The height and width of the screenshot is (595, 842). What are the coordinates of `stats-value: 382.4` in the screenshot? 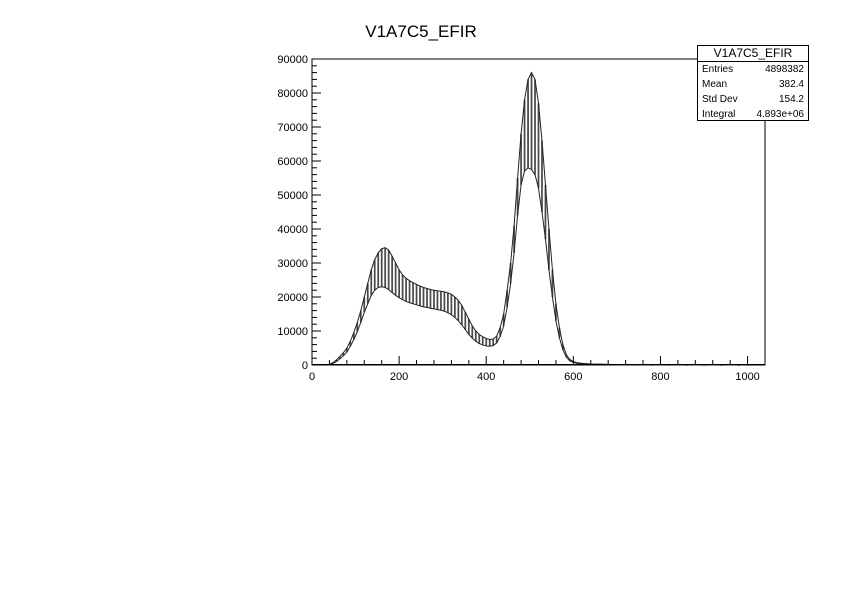 It's located at (791, 84).